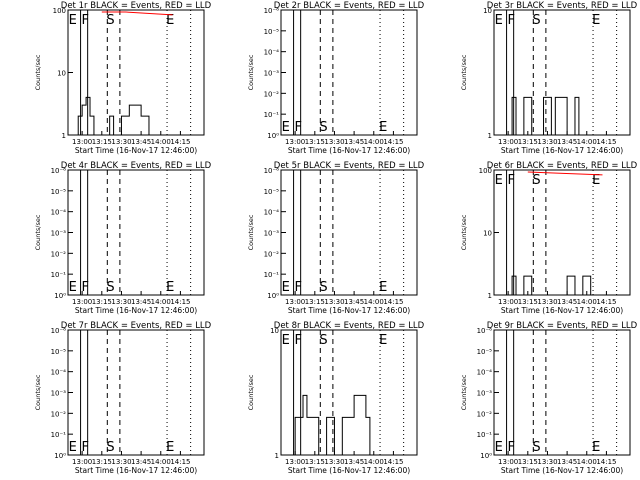  What do you see at coordinates (136, 326) in the screenshot?
I see `panel-title: Det 7r BLACK = Events, RED = LLD` at bounding box center [136, 326].